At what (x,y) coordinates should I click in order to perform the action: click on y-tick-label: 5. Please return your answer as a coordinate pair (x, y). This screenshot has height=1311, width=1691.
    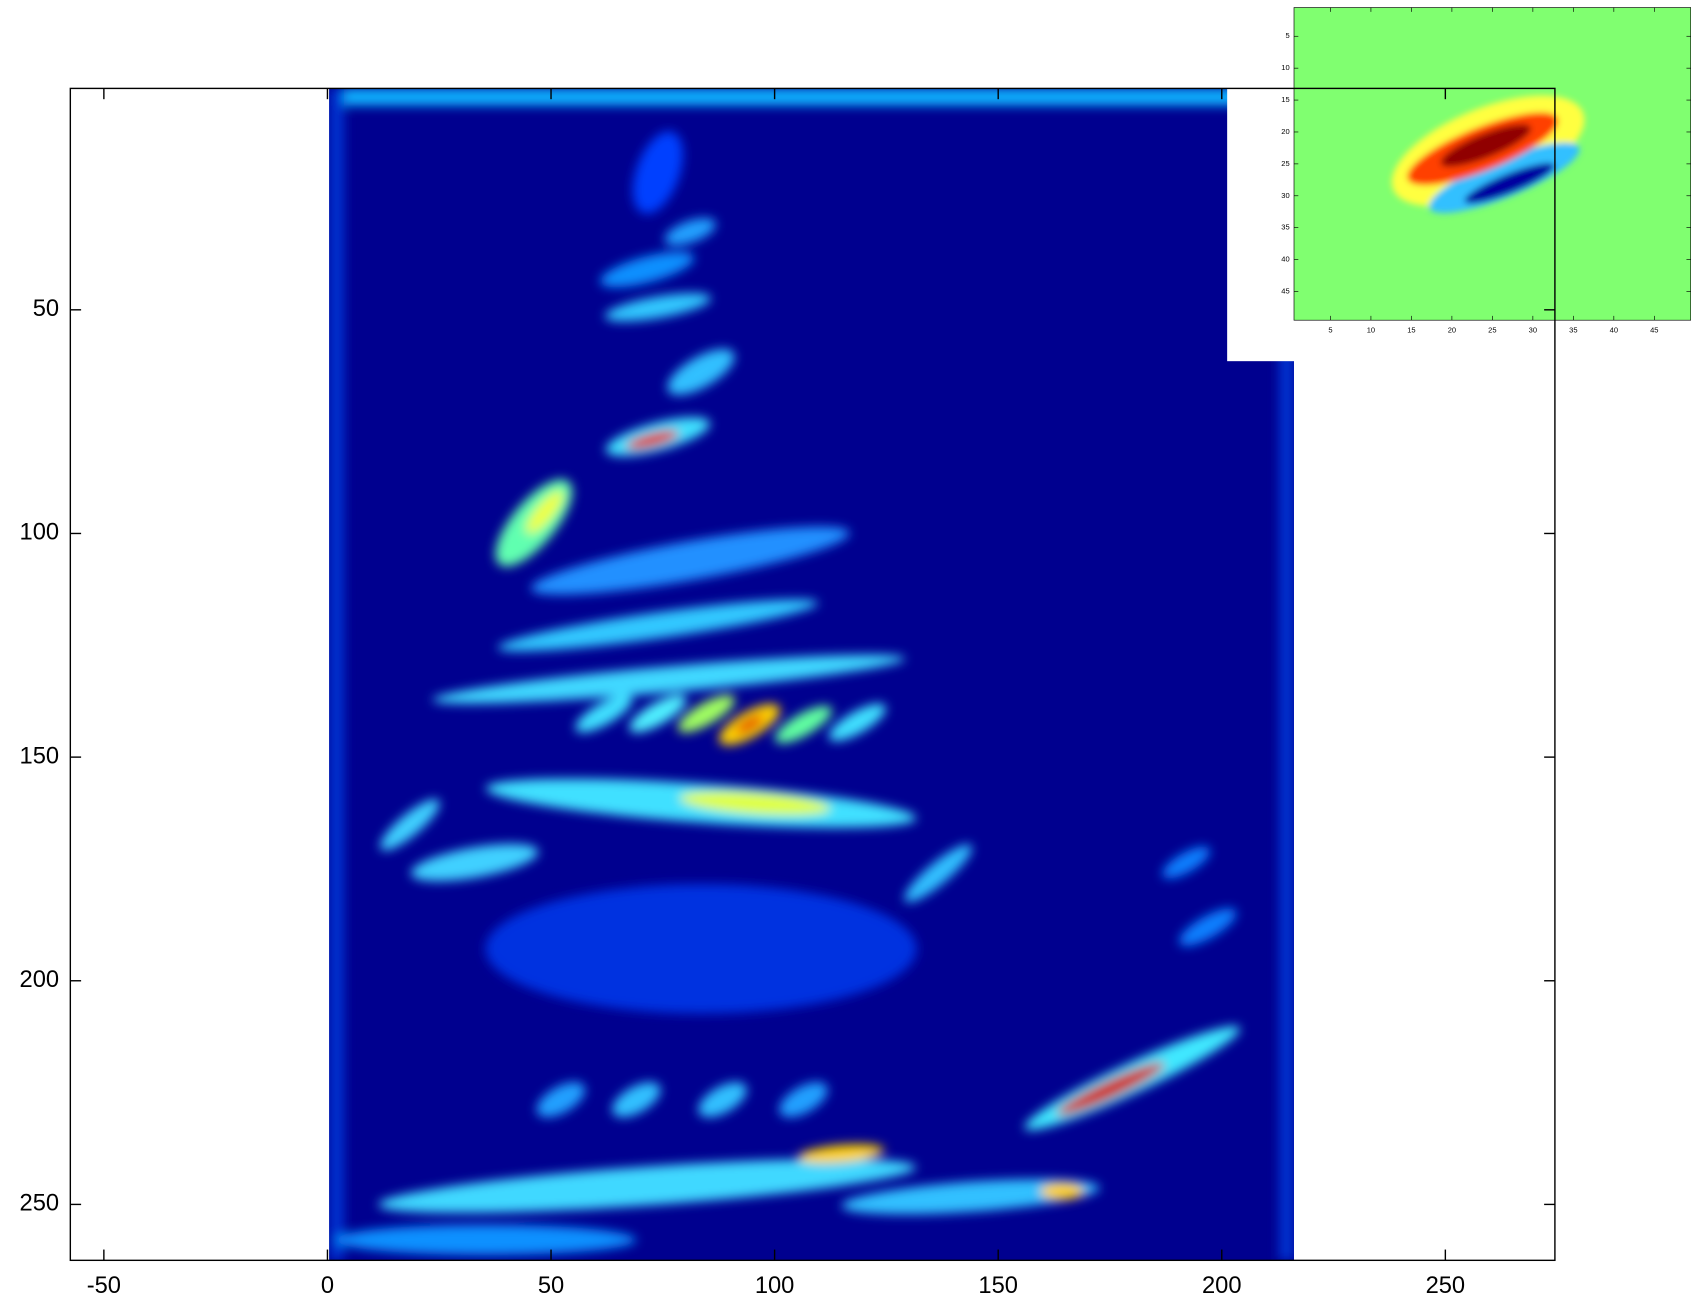
    Looking at the image, I should click on (1287, 35).